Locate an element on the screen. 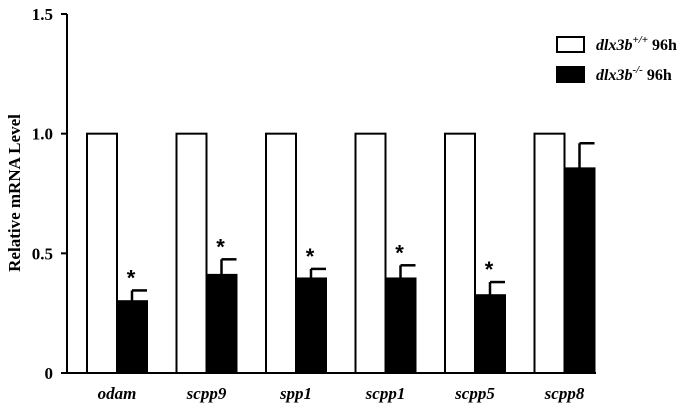  bar-wt-scpp5 is located at coordinates (460, 253).